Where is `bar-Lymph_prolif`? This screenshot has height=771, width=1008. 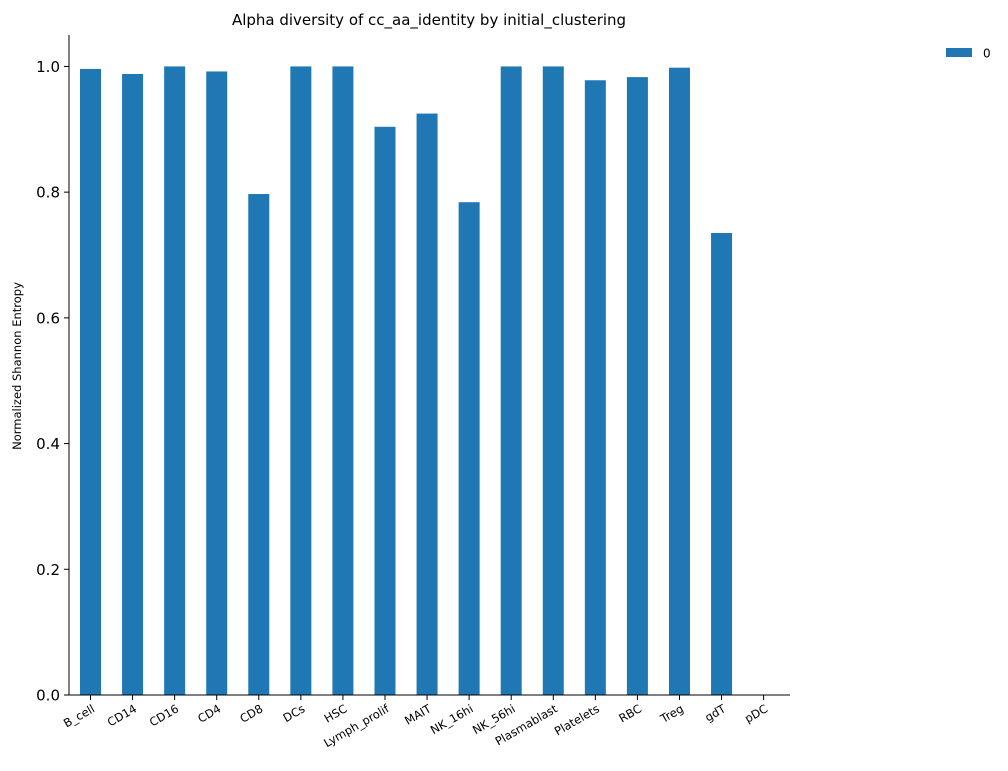 bar-Lymph_prolif is located at coordinates (385, 410).